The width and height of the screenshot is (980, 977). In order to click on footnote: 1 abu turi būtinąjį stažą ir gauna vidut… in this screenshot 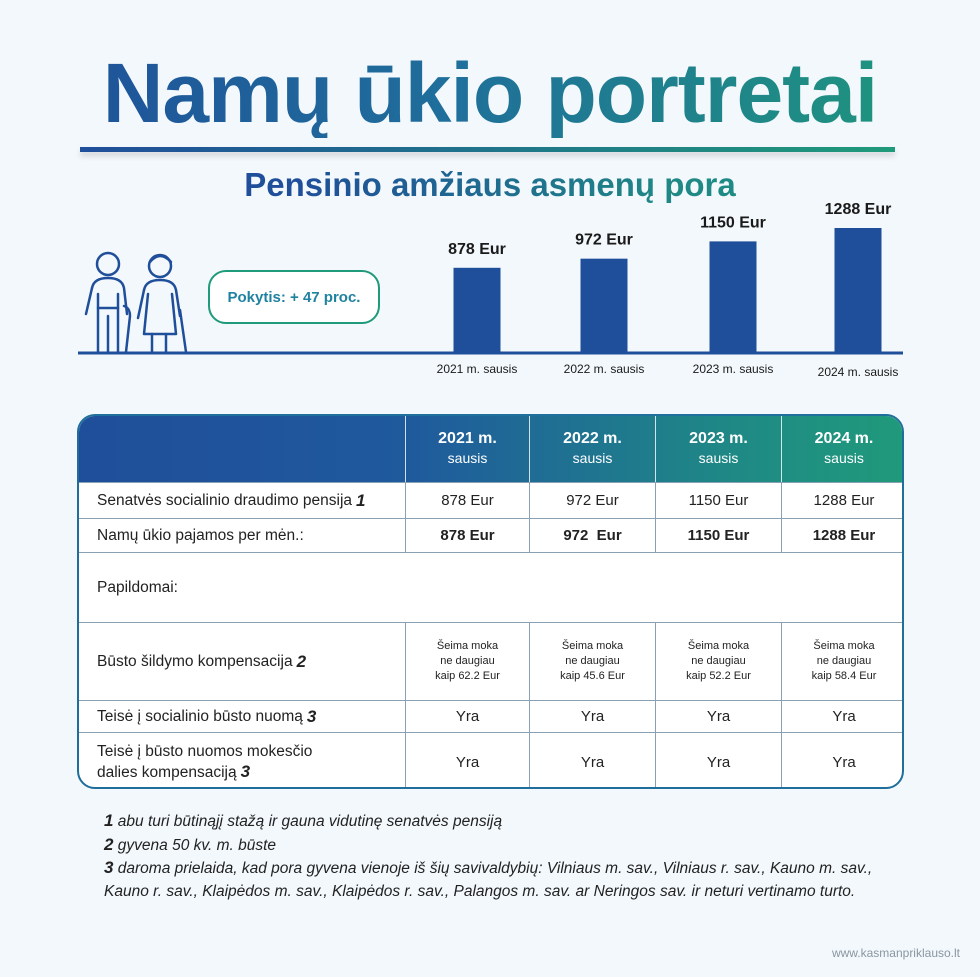, I will do `click(303, 820)`.